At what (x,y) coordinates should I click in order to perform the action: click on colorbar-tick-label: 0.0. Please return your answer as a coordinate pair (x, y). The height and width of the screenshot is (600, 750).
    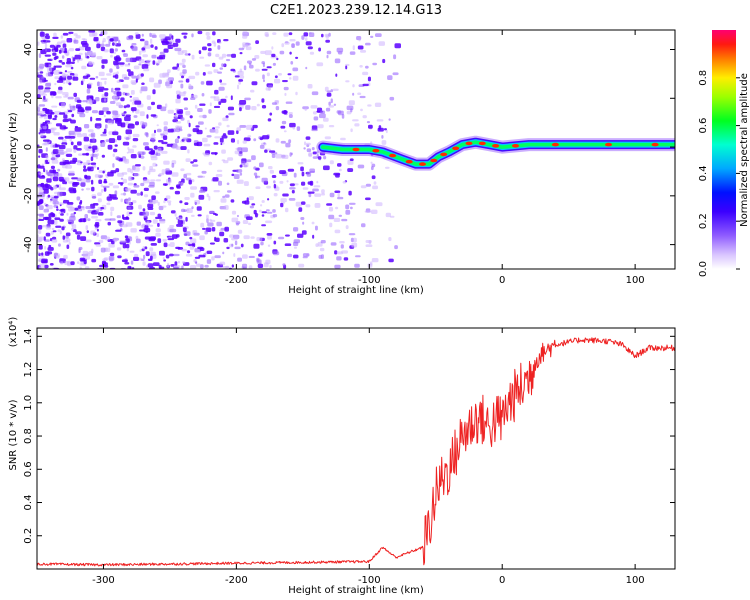
    Looking at the image, I should click on (703, 269).